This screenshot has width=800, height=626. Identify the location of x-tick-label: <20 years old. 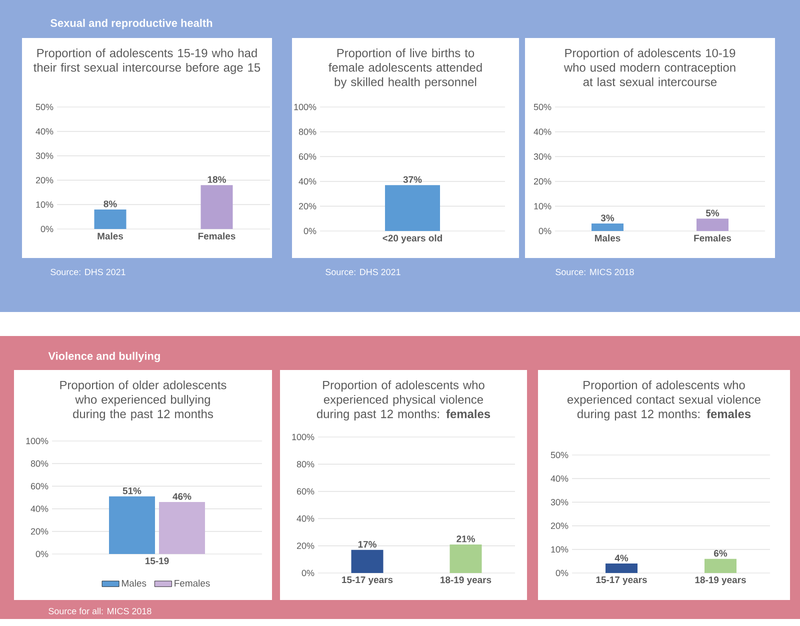
(412, 239).